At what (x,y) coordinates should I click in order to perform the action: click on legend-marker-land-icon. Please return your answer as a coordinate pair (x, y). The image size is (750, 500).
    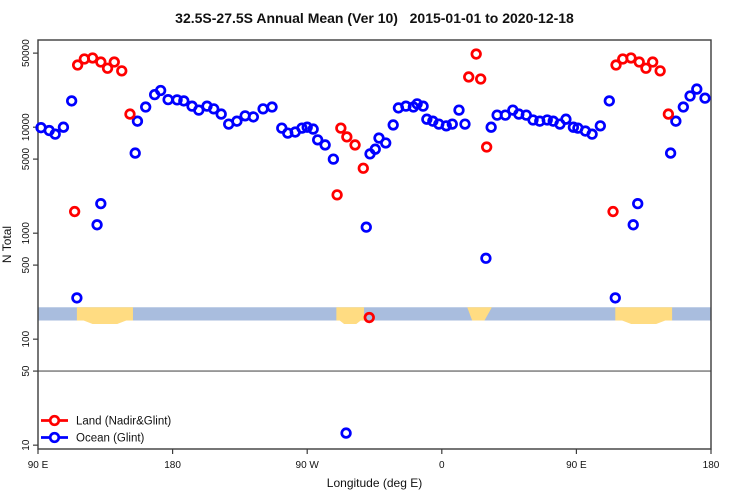
    Looking at the image, I should click on (54, 420).